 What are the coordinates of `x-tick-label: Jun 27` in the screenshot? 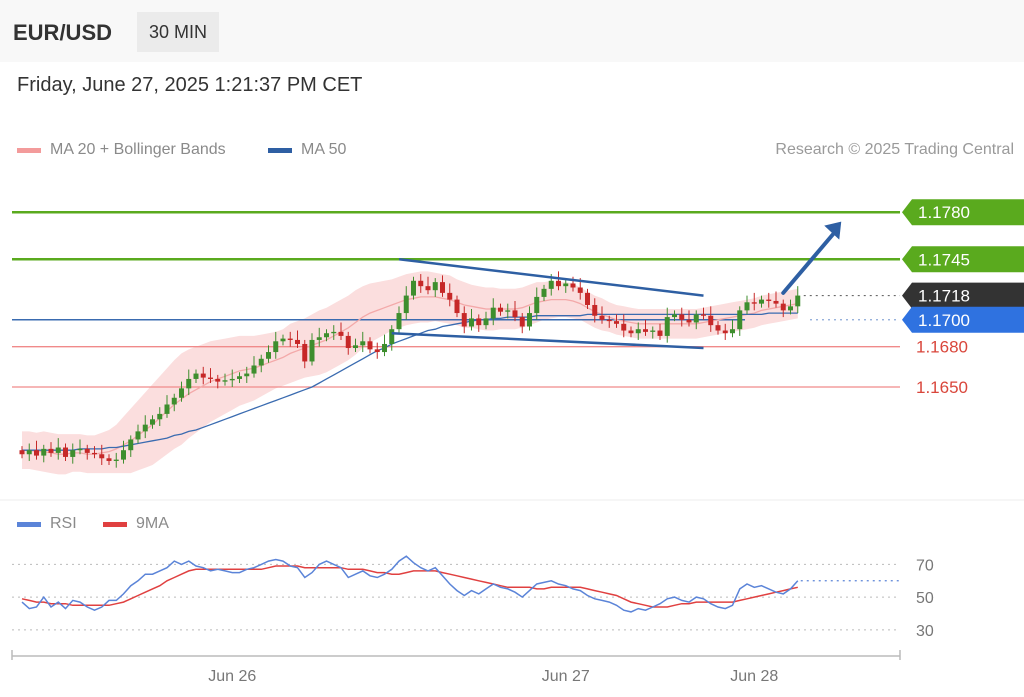 It's located at (566, 676).